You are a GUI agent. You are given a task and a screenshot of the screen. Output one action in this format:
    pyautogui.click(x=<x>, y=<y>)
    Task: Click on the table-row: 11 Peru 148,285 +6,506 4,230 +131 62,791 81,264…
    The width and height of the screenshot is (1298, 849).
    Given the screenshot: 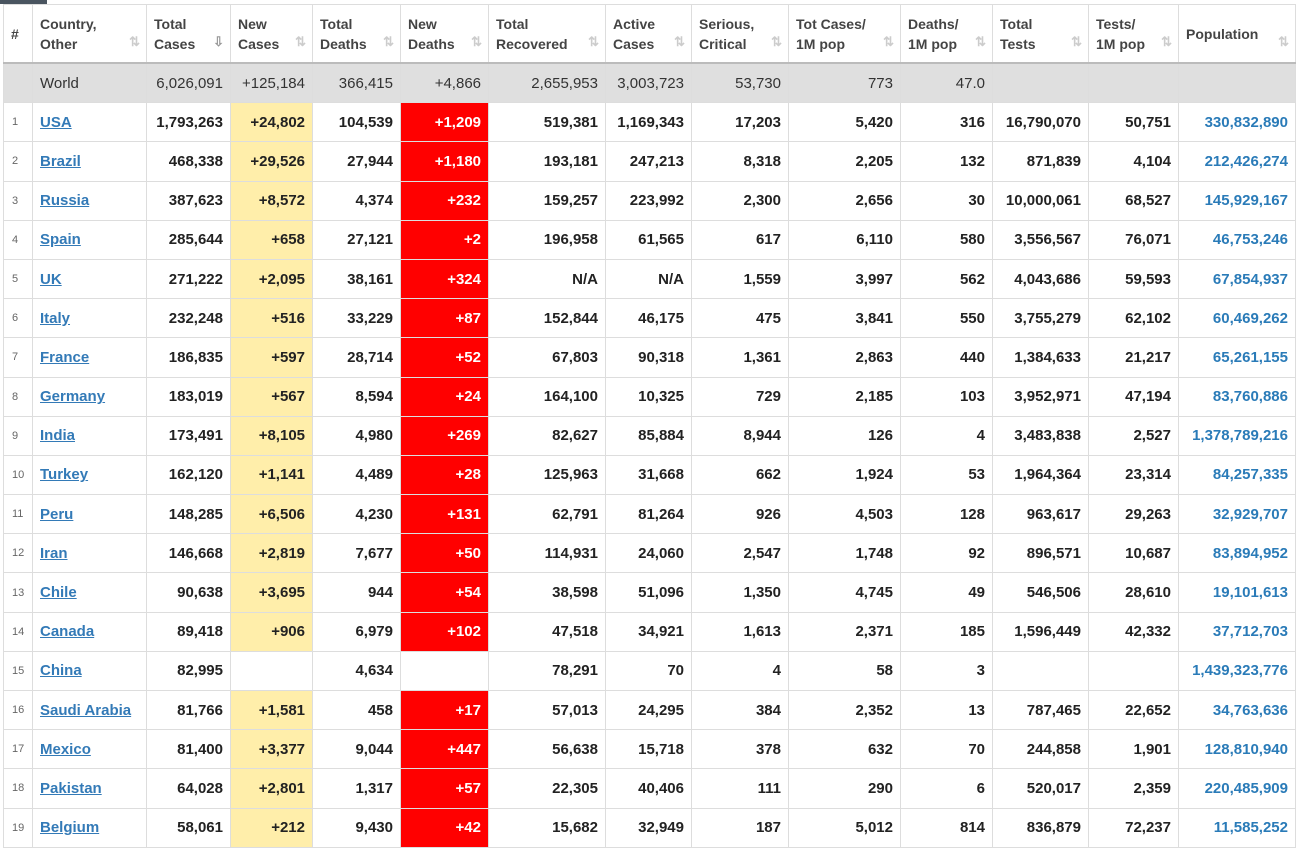 What is the action you would take?
    pyautogui.click(x=649, y=514)
    